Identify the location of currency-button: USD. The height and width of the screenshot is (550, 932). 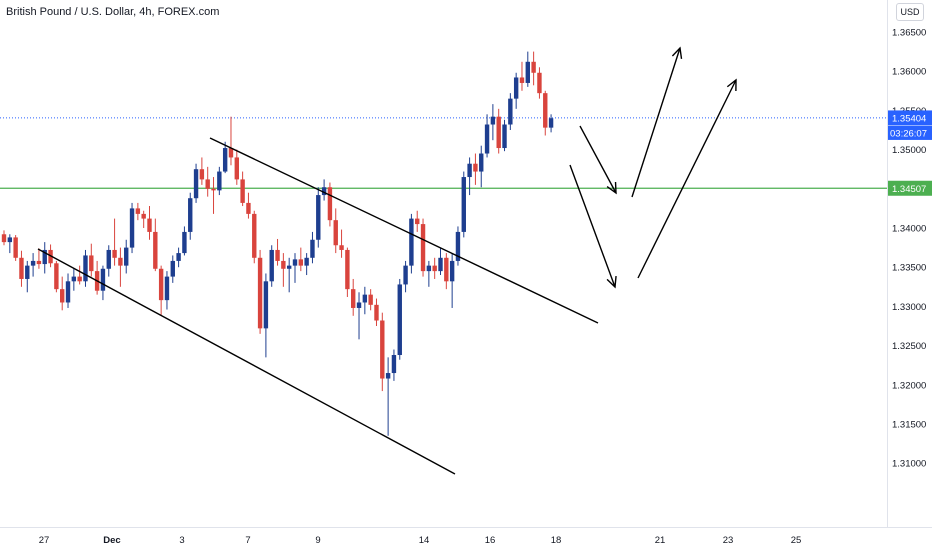
(910, 12).